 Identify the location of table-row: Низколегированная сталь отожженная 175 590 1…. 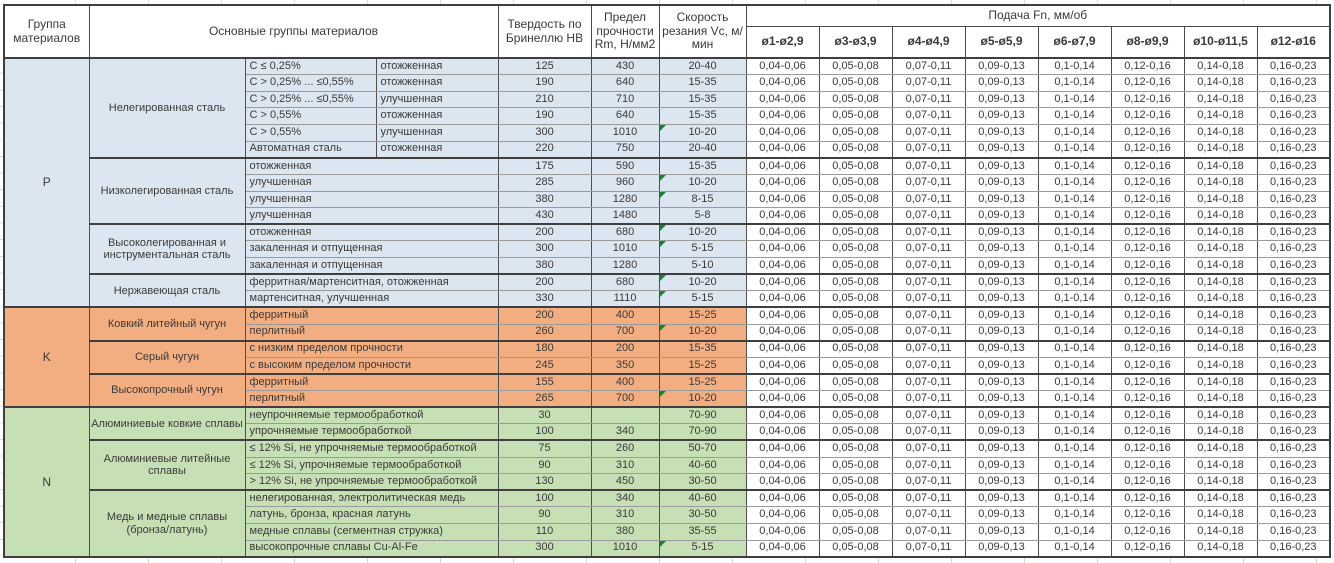
(667, 190).